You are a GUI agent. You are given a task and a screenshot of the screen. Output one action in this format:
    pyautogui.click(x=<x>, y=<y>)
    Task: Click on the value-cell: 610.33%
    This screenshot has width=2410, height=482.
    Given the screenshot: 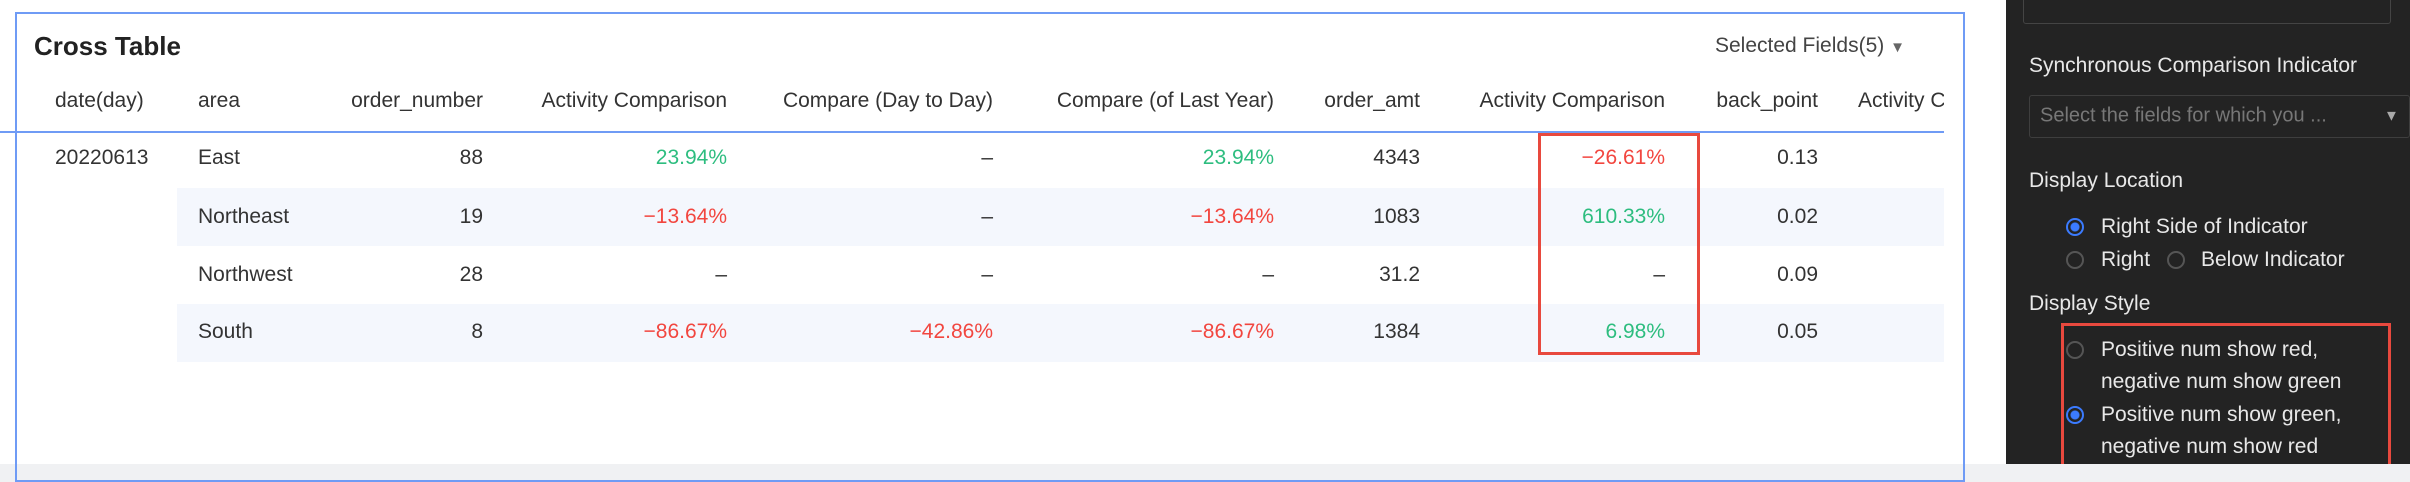 What is the action you would take?
    pyautogui.click(x=1623, y=216)
    